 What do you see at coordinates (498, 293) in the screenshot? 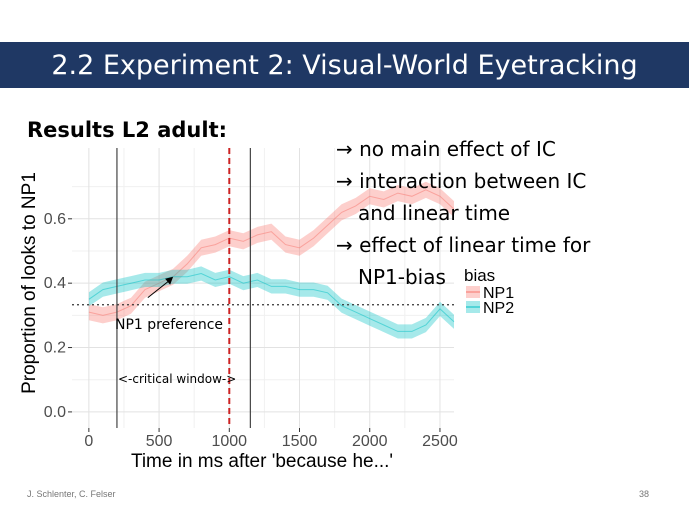
I see `legend-label-np1: NP1` at bounding box center [498, 293].